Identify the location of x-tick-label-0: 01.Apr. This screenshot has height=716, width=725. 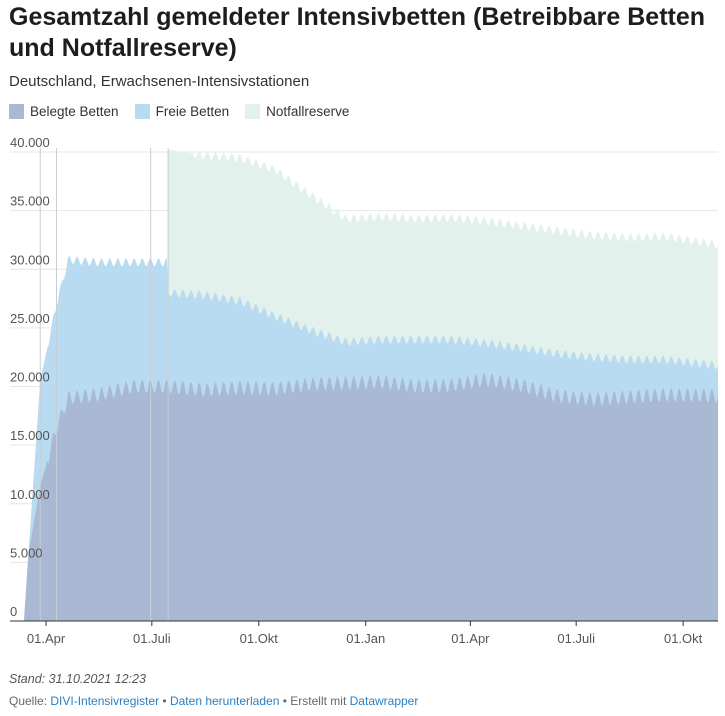
(46, 638).